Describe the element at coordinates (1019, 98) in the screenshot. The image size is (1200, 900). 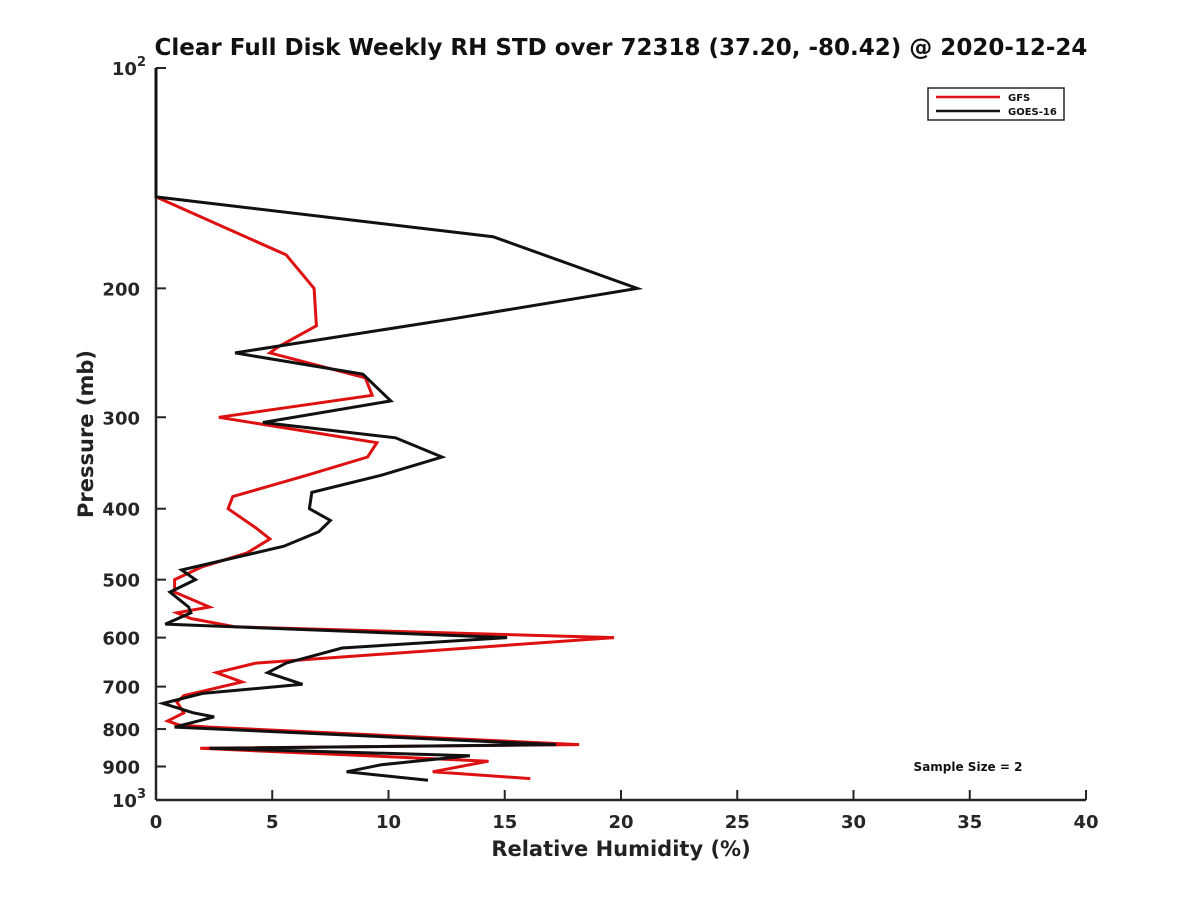
I see `legend-label-gfs: GFS` at that location.